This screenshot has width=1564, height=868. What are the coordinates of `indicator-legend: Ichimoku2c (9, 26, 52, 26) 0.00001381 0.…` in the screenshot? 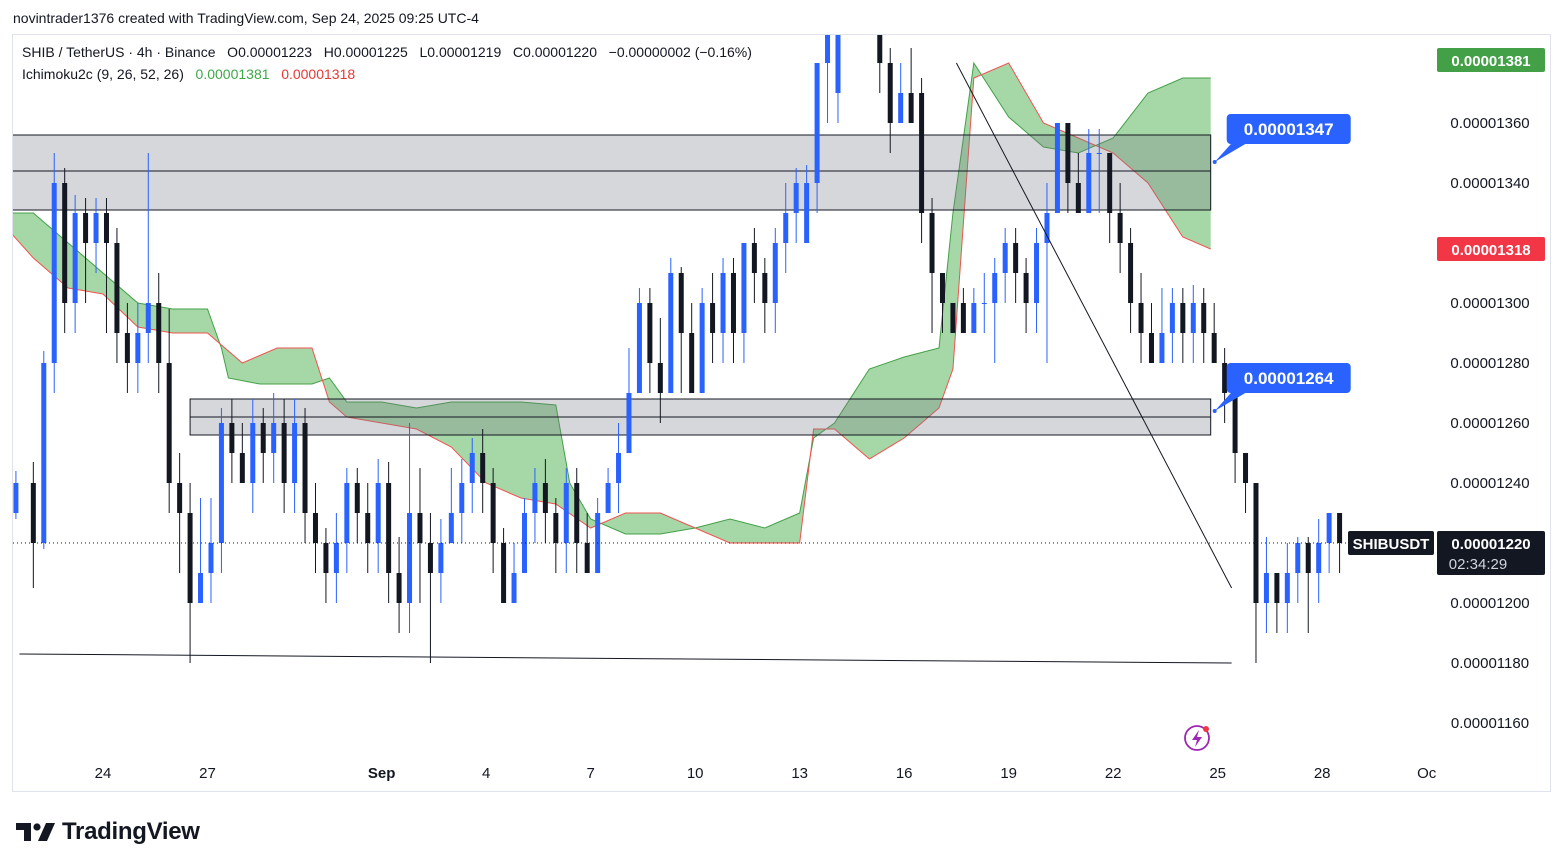 It's located at (188, 74).